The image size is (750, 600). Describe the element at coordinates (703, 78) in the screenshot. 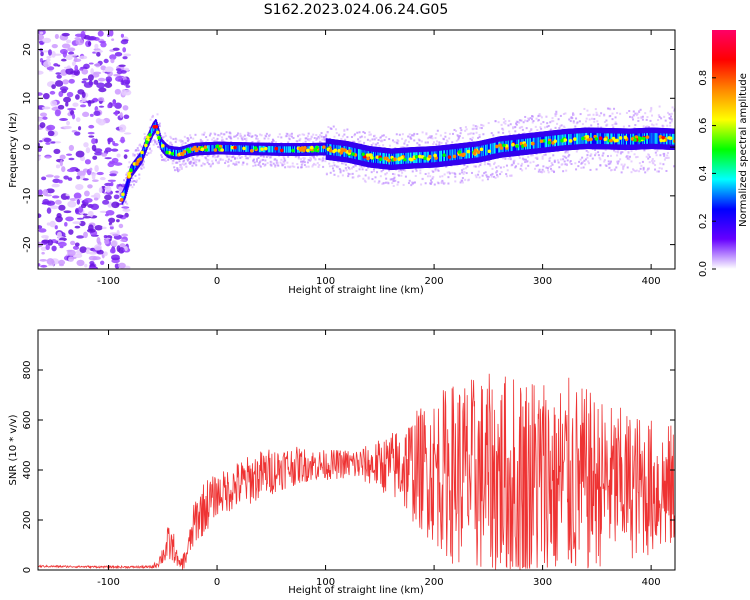

I see `colorbar-tick-label: 0.8` at that location.